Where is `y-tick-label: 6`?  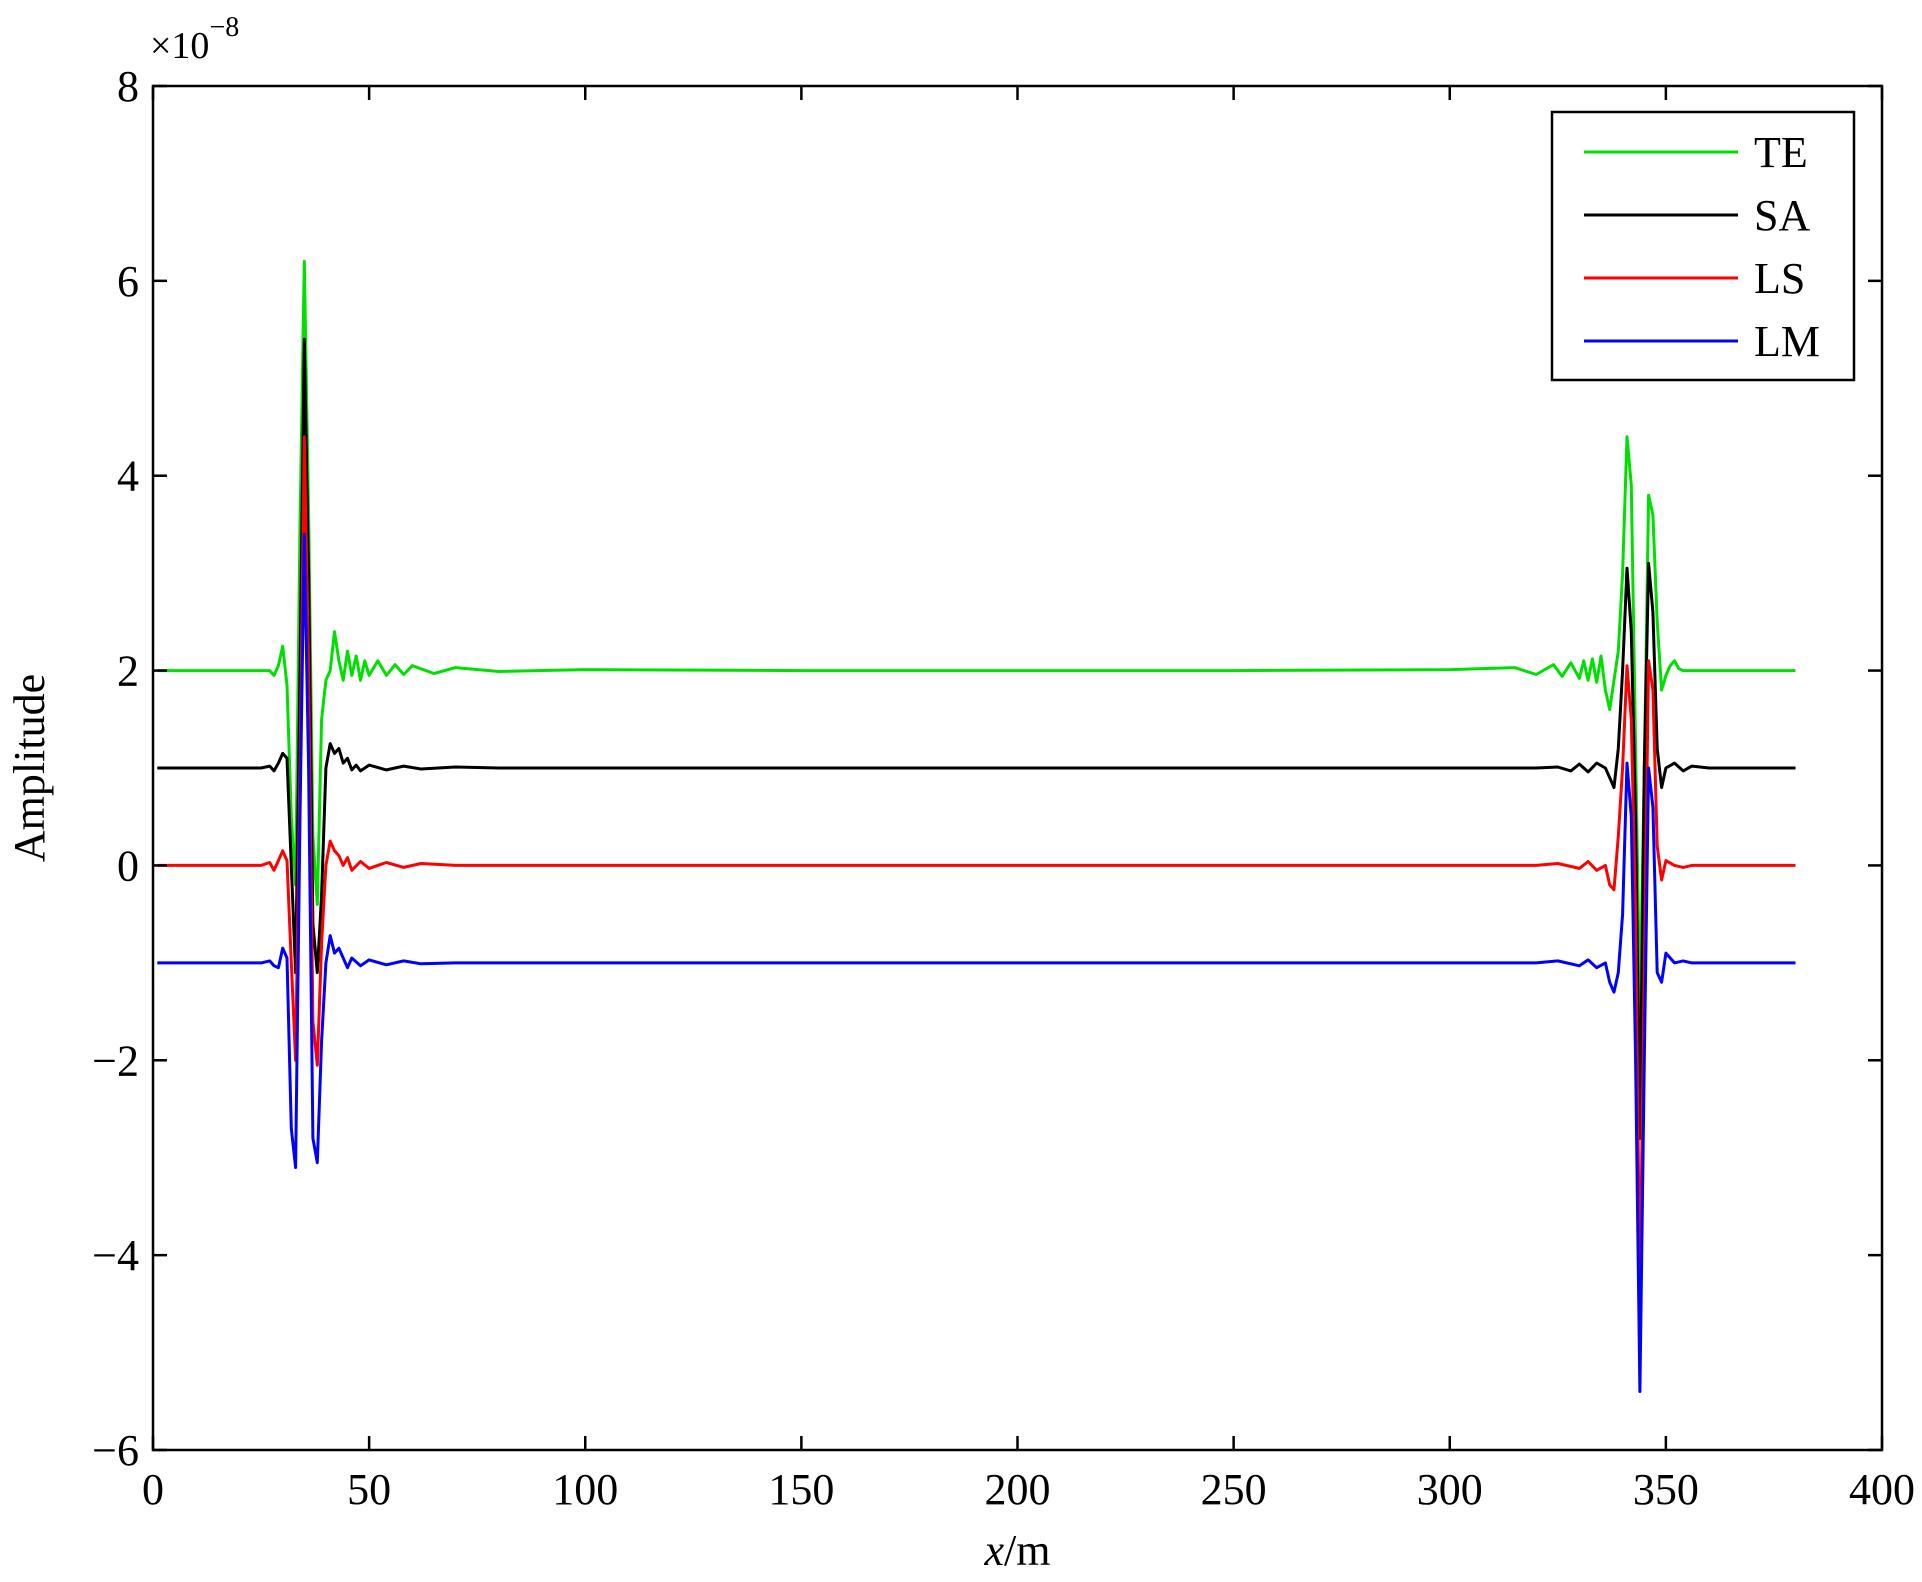
y-tick-label: 6 is located at coordinates (128, 281).